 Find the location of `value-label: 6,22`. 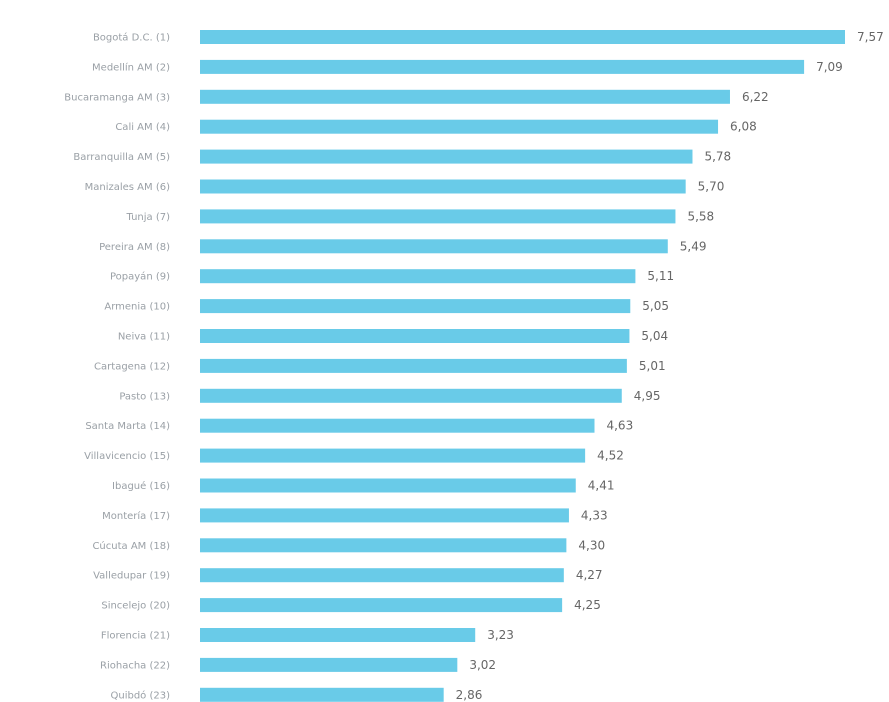

value-label: 6,22 is located at coordinates (755, 97).